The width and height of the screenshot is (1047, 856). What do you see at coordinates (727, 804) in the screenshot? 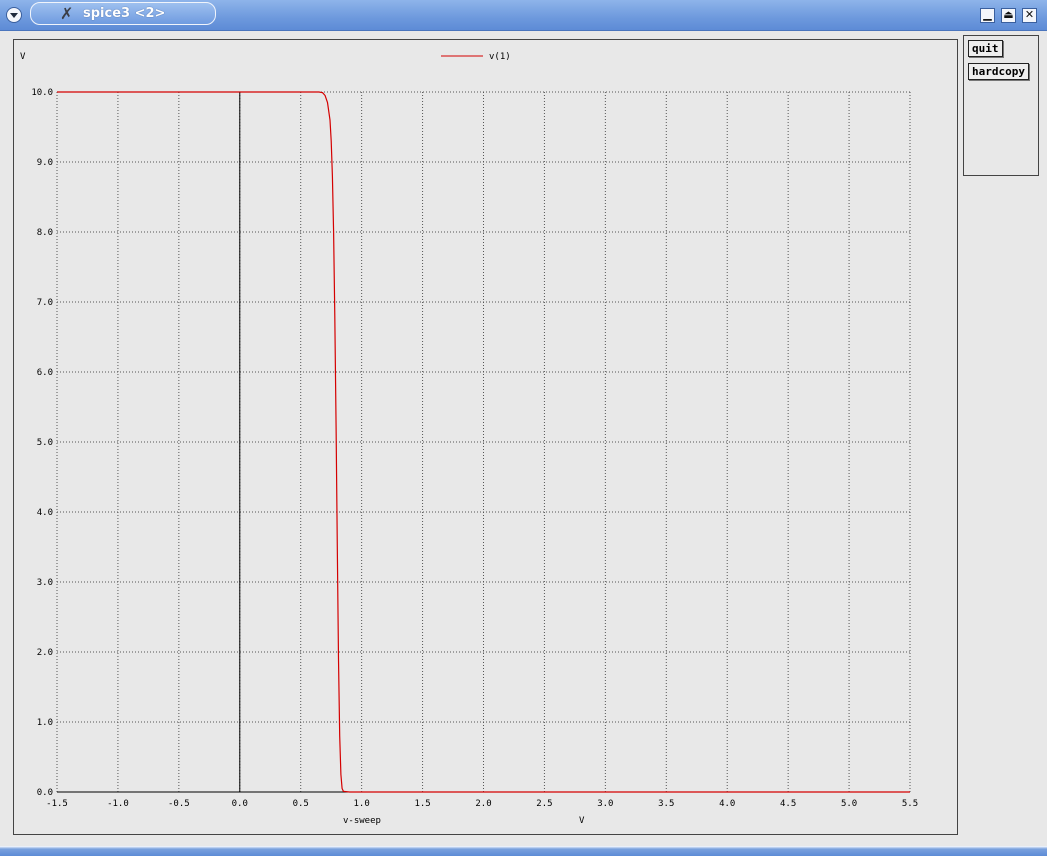
I see `x-tick-label: 4.0` at bounding box center [727, 804].